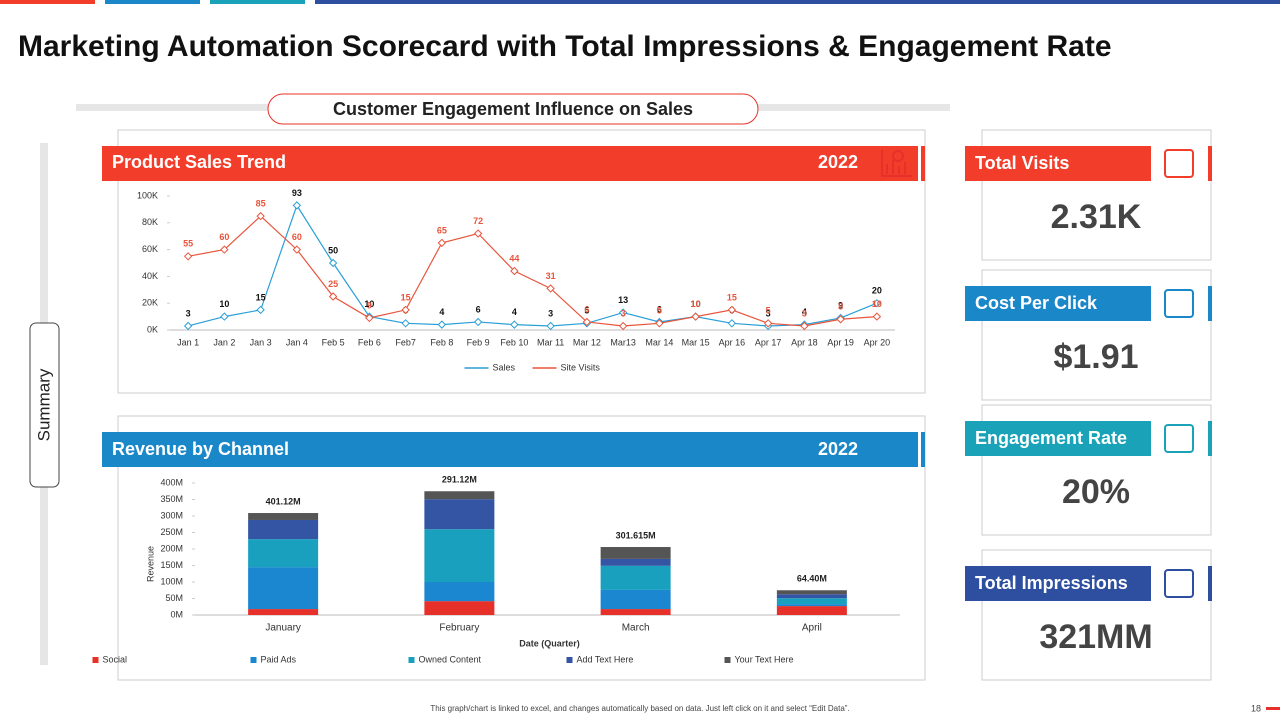  I want to click on x-tick-label: Feb 10, so click(514, 342).